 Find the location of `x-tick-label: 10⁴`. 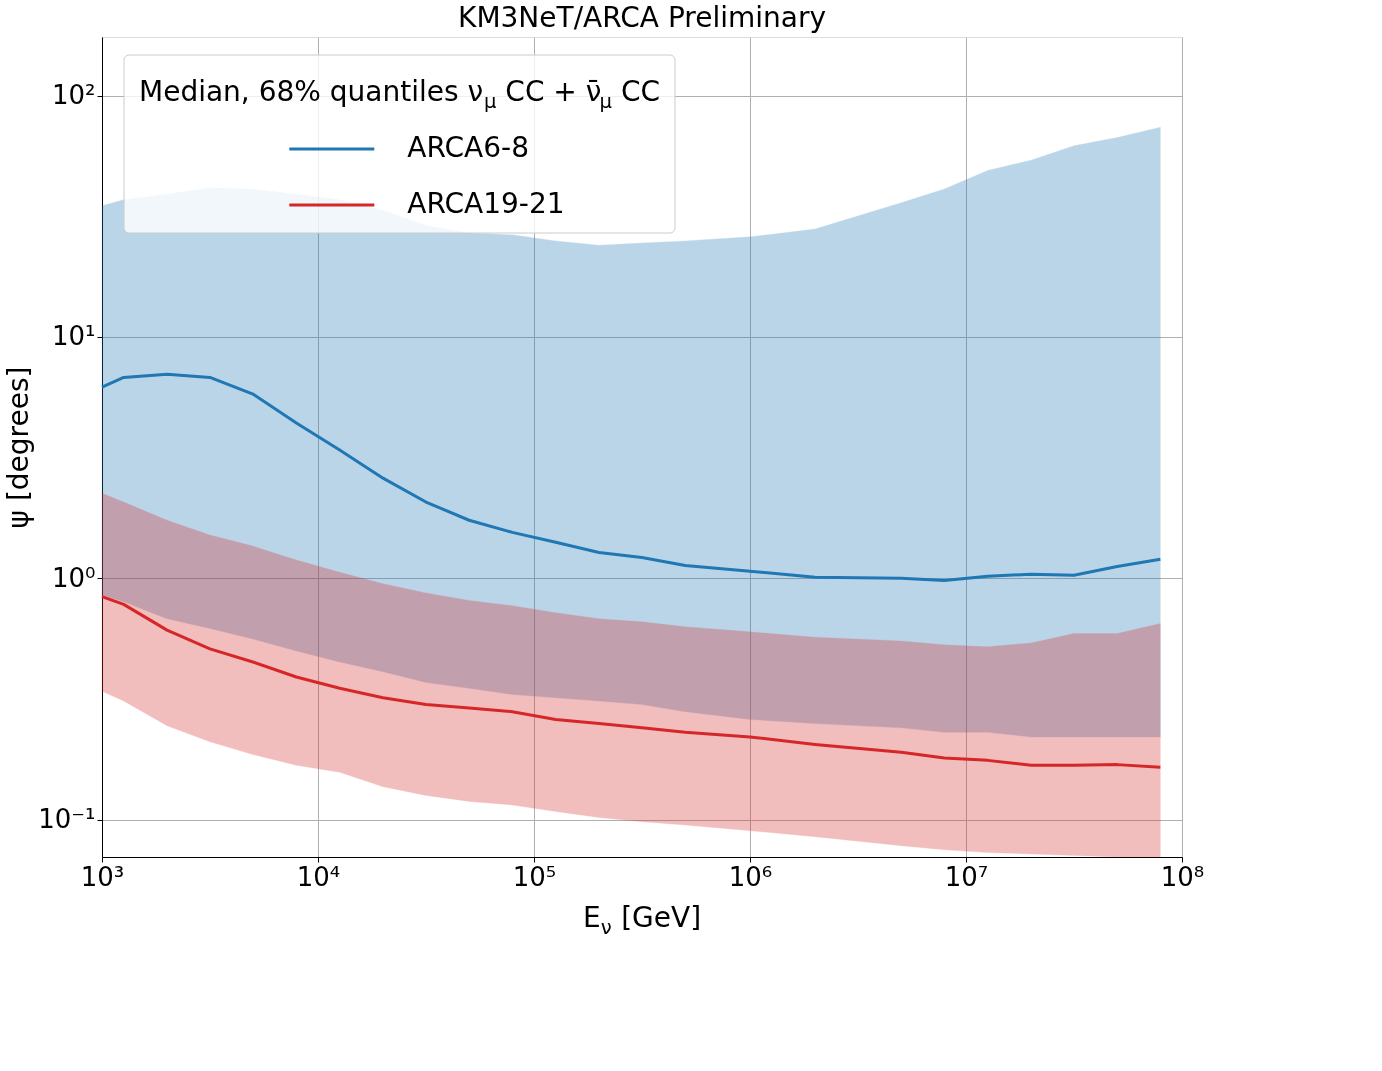

x-tick-label: 10⁴ is located at coordinates (318, 876).